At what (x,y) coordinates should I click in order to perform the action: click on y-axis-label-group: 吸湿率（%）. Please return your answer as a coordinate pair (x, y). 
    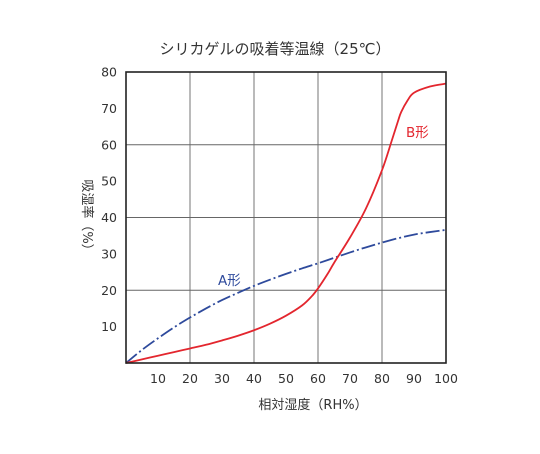
    Looking at the image, I should click on (87, 217).